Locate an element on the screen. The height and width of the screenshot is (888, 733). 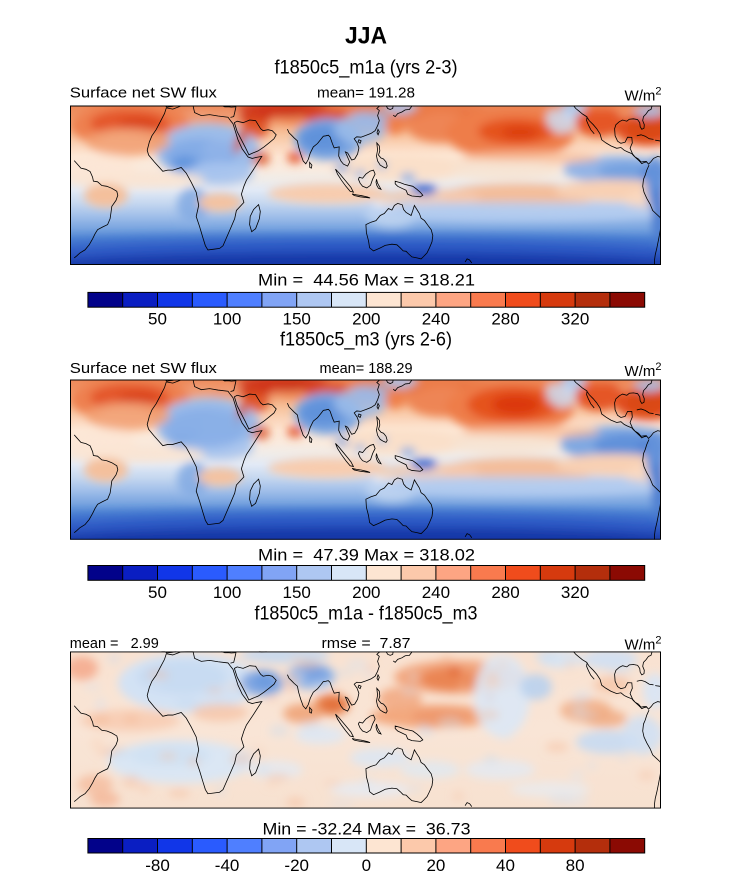
svg-text: 40 is located at coordinates (505, 865).